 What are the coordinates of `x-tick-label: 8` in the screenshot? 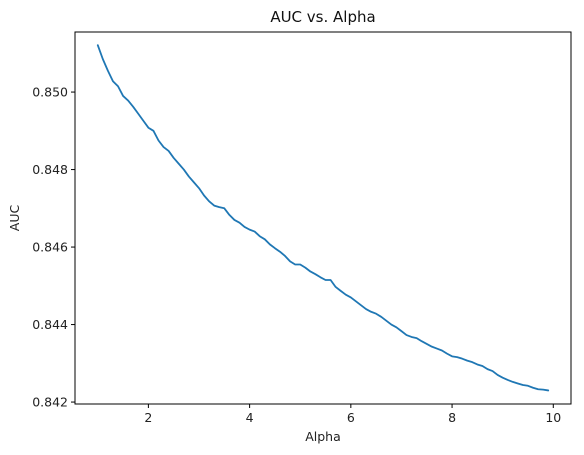 It's located at (452, 417).